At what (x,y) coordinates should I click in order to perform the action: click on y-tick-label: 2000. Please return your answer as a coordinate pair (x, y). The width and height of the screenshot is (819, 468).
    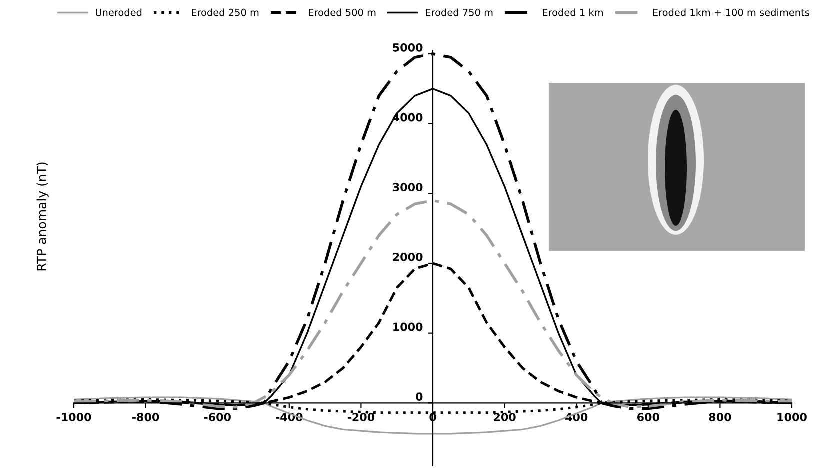
    Looking at the image, I should click on (408, 257).